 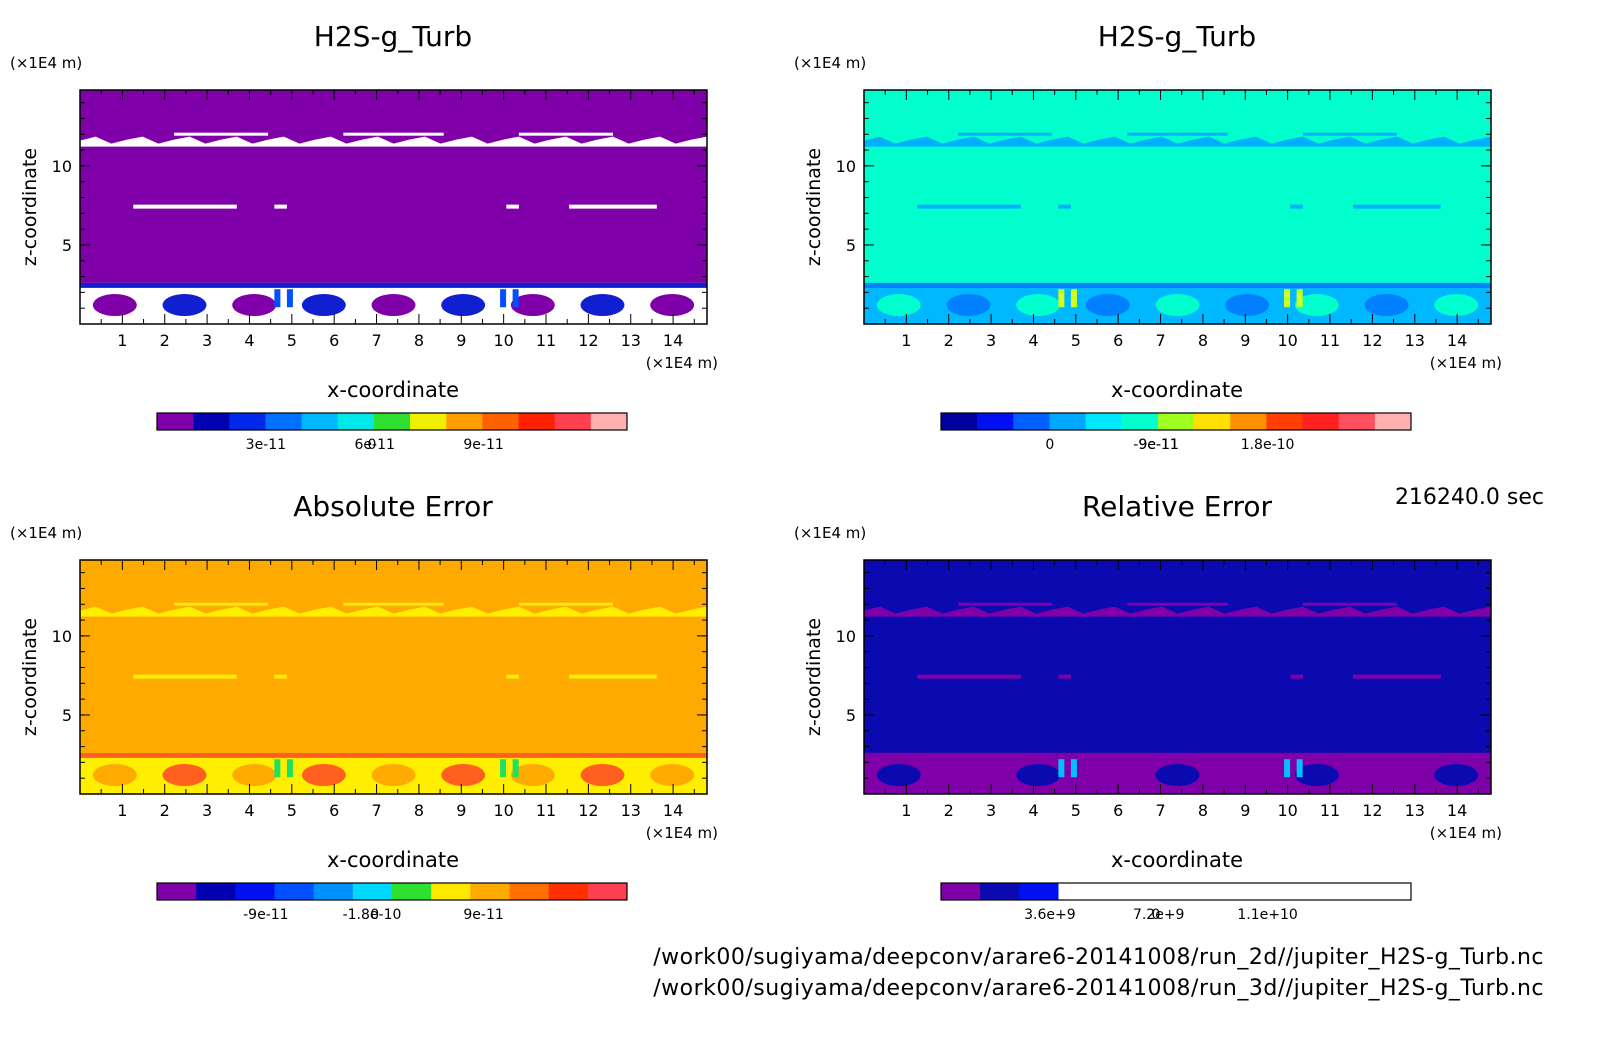 I want to click on colorbar-label: 7.2e+9, so click(x=1159, y=915).